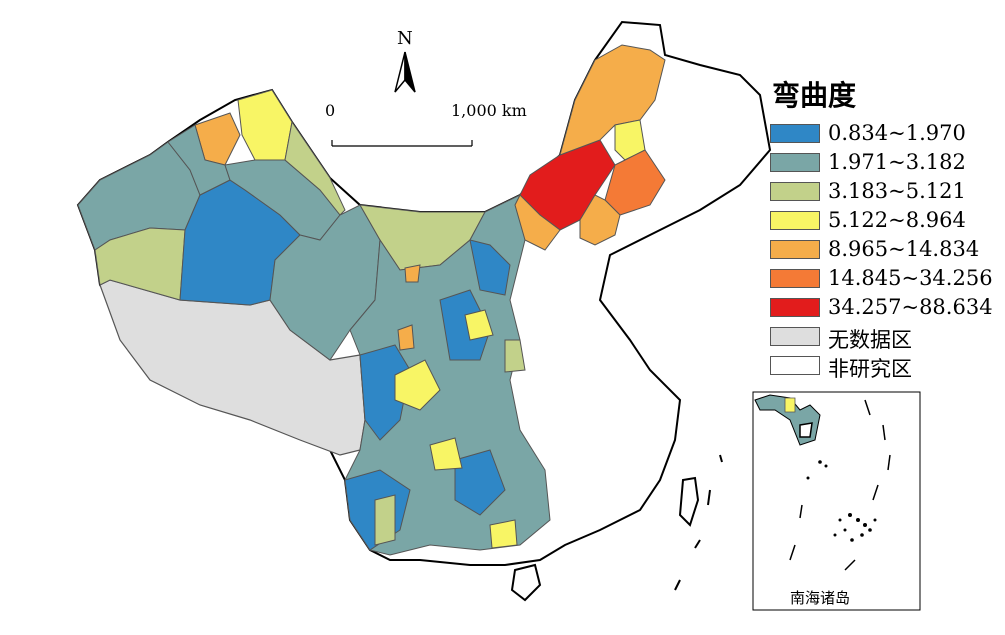 The image size is (1005, 635). I want to click on legend-item: 3.183~5.121, so click(885, 191).